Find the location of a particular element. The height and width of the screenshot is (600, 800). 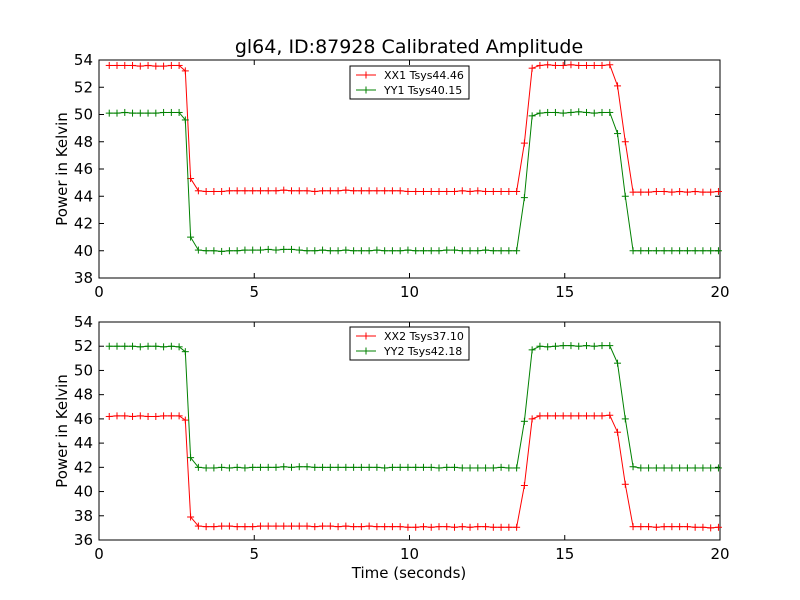

y-tick-label: 38 is located at coordinates (83, 278).